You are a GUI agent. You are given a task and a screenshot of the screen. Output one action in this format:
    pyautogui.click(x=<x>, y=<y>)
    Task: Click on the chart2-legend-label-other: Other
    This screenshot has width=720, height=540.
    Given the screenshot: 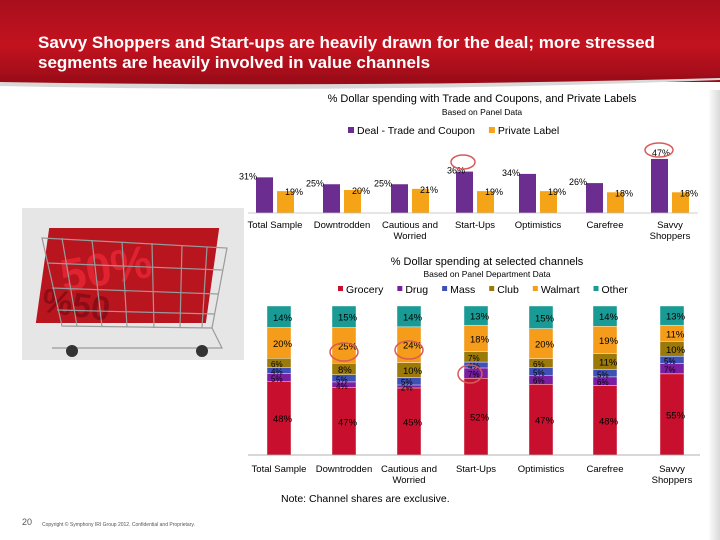 What is the action you would take?
    pyautogui.click(x=615, y=290)
    